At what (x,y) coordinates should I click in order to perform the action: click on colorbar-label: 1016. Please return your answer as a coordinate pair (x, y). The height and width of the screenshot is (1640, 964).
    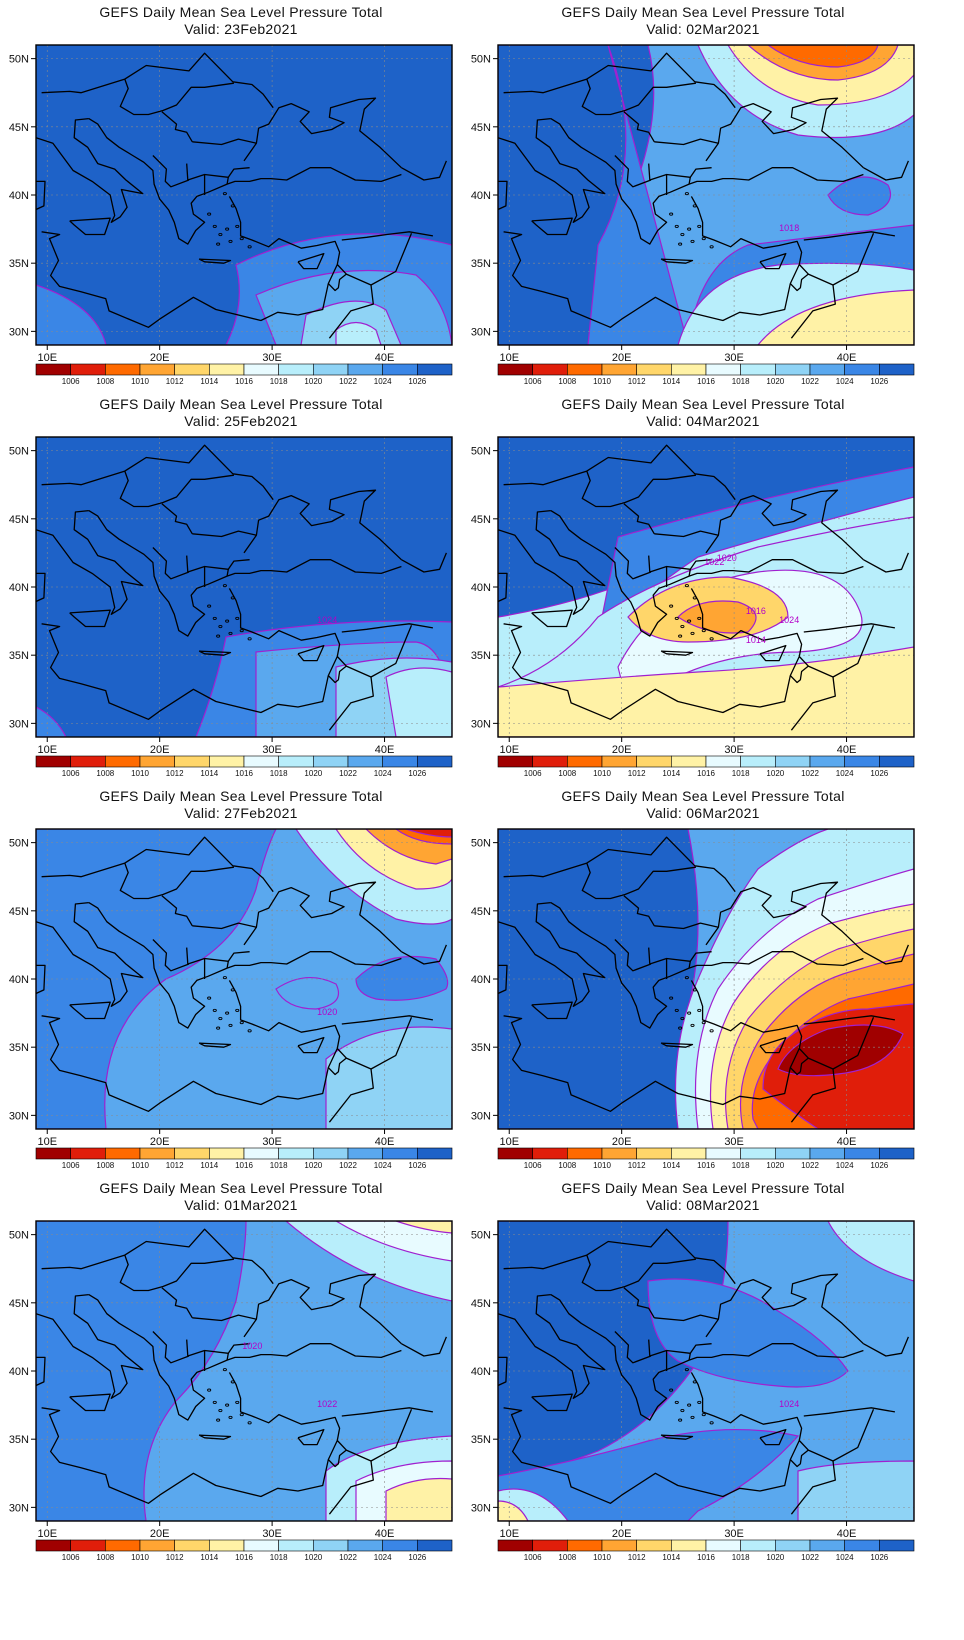
    Looking at the image, I should click on (244, 773).